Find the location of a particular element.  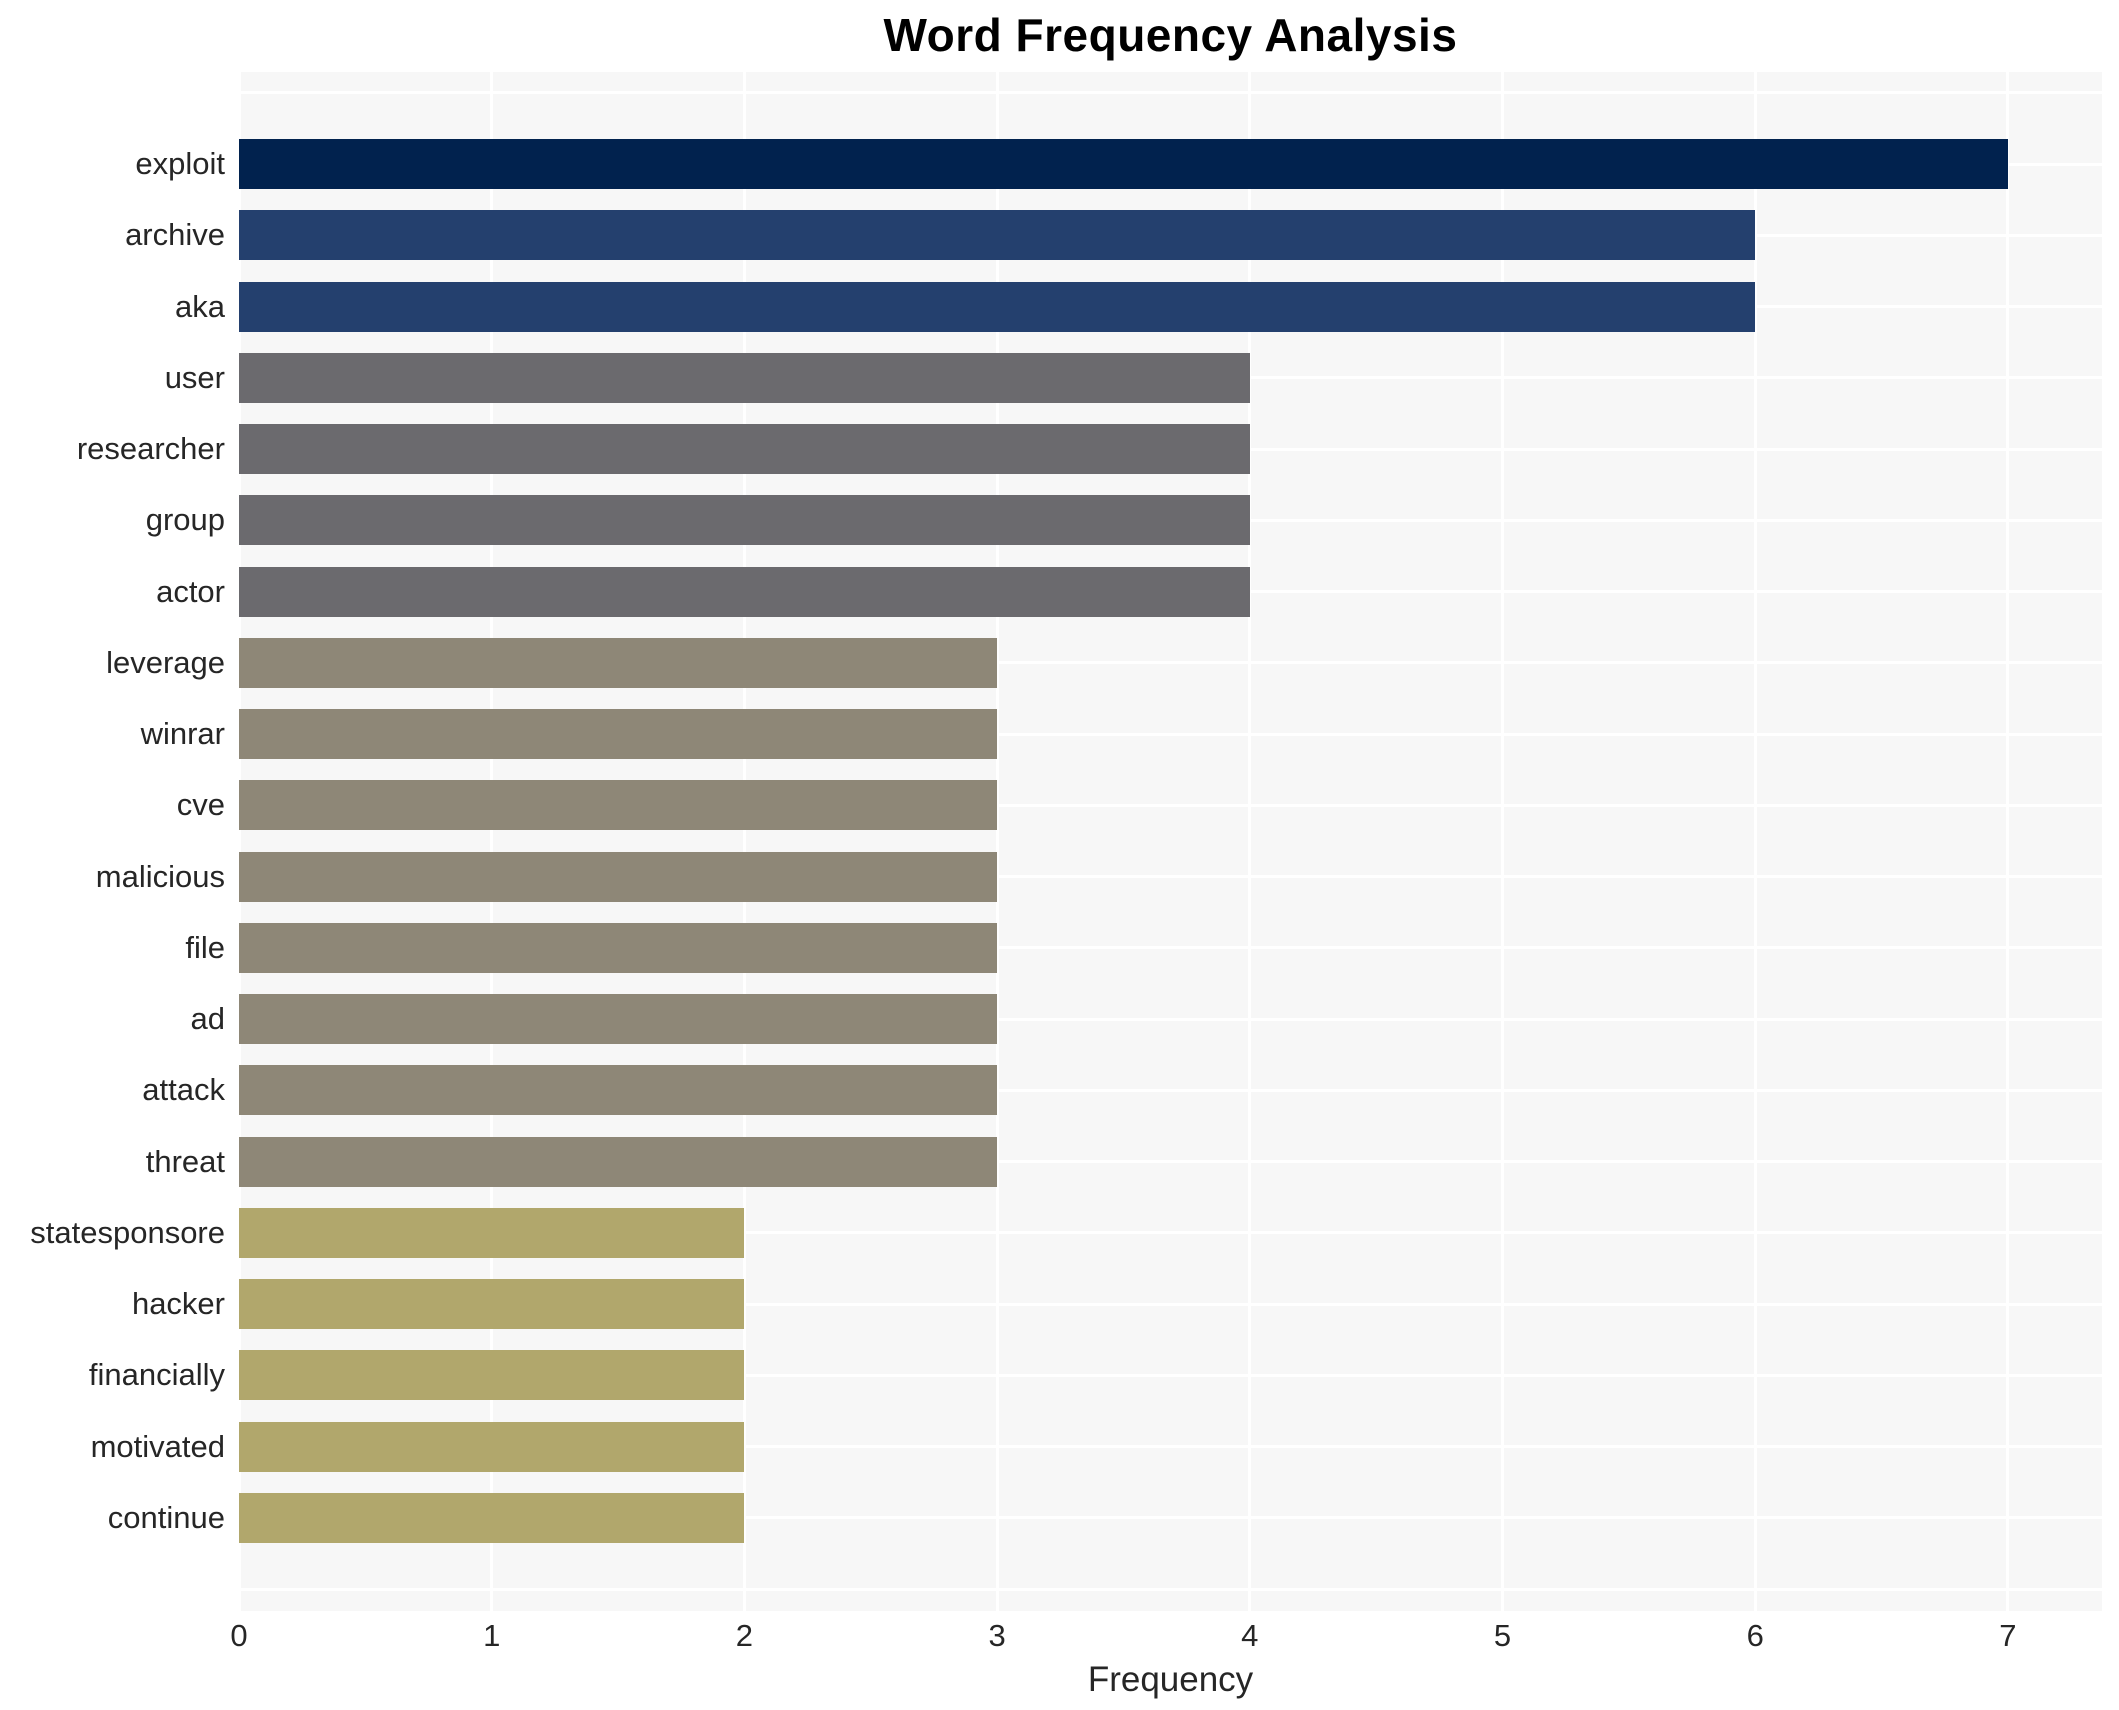

y-tick-label-malicious: malicious is located at coordinates (160, 876).